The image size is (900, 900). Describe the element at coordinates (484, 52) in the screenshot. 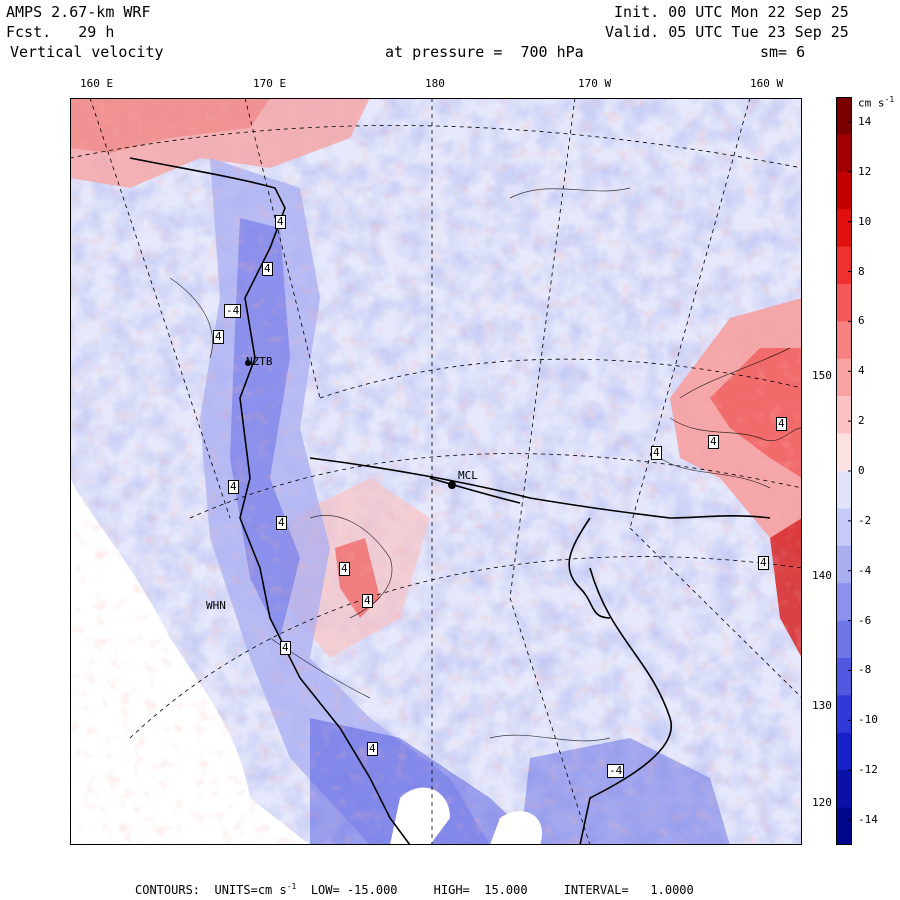

I see `pressure-level: at pressure = 700 hPa` at that location.